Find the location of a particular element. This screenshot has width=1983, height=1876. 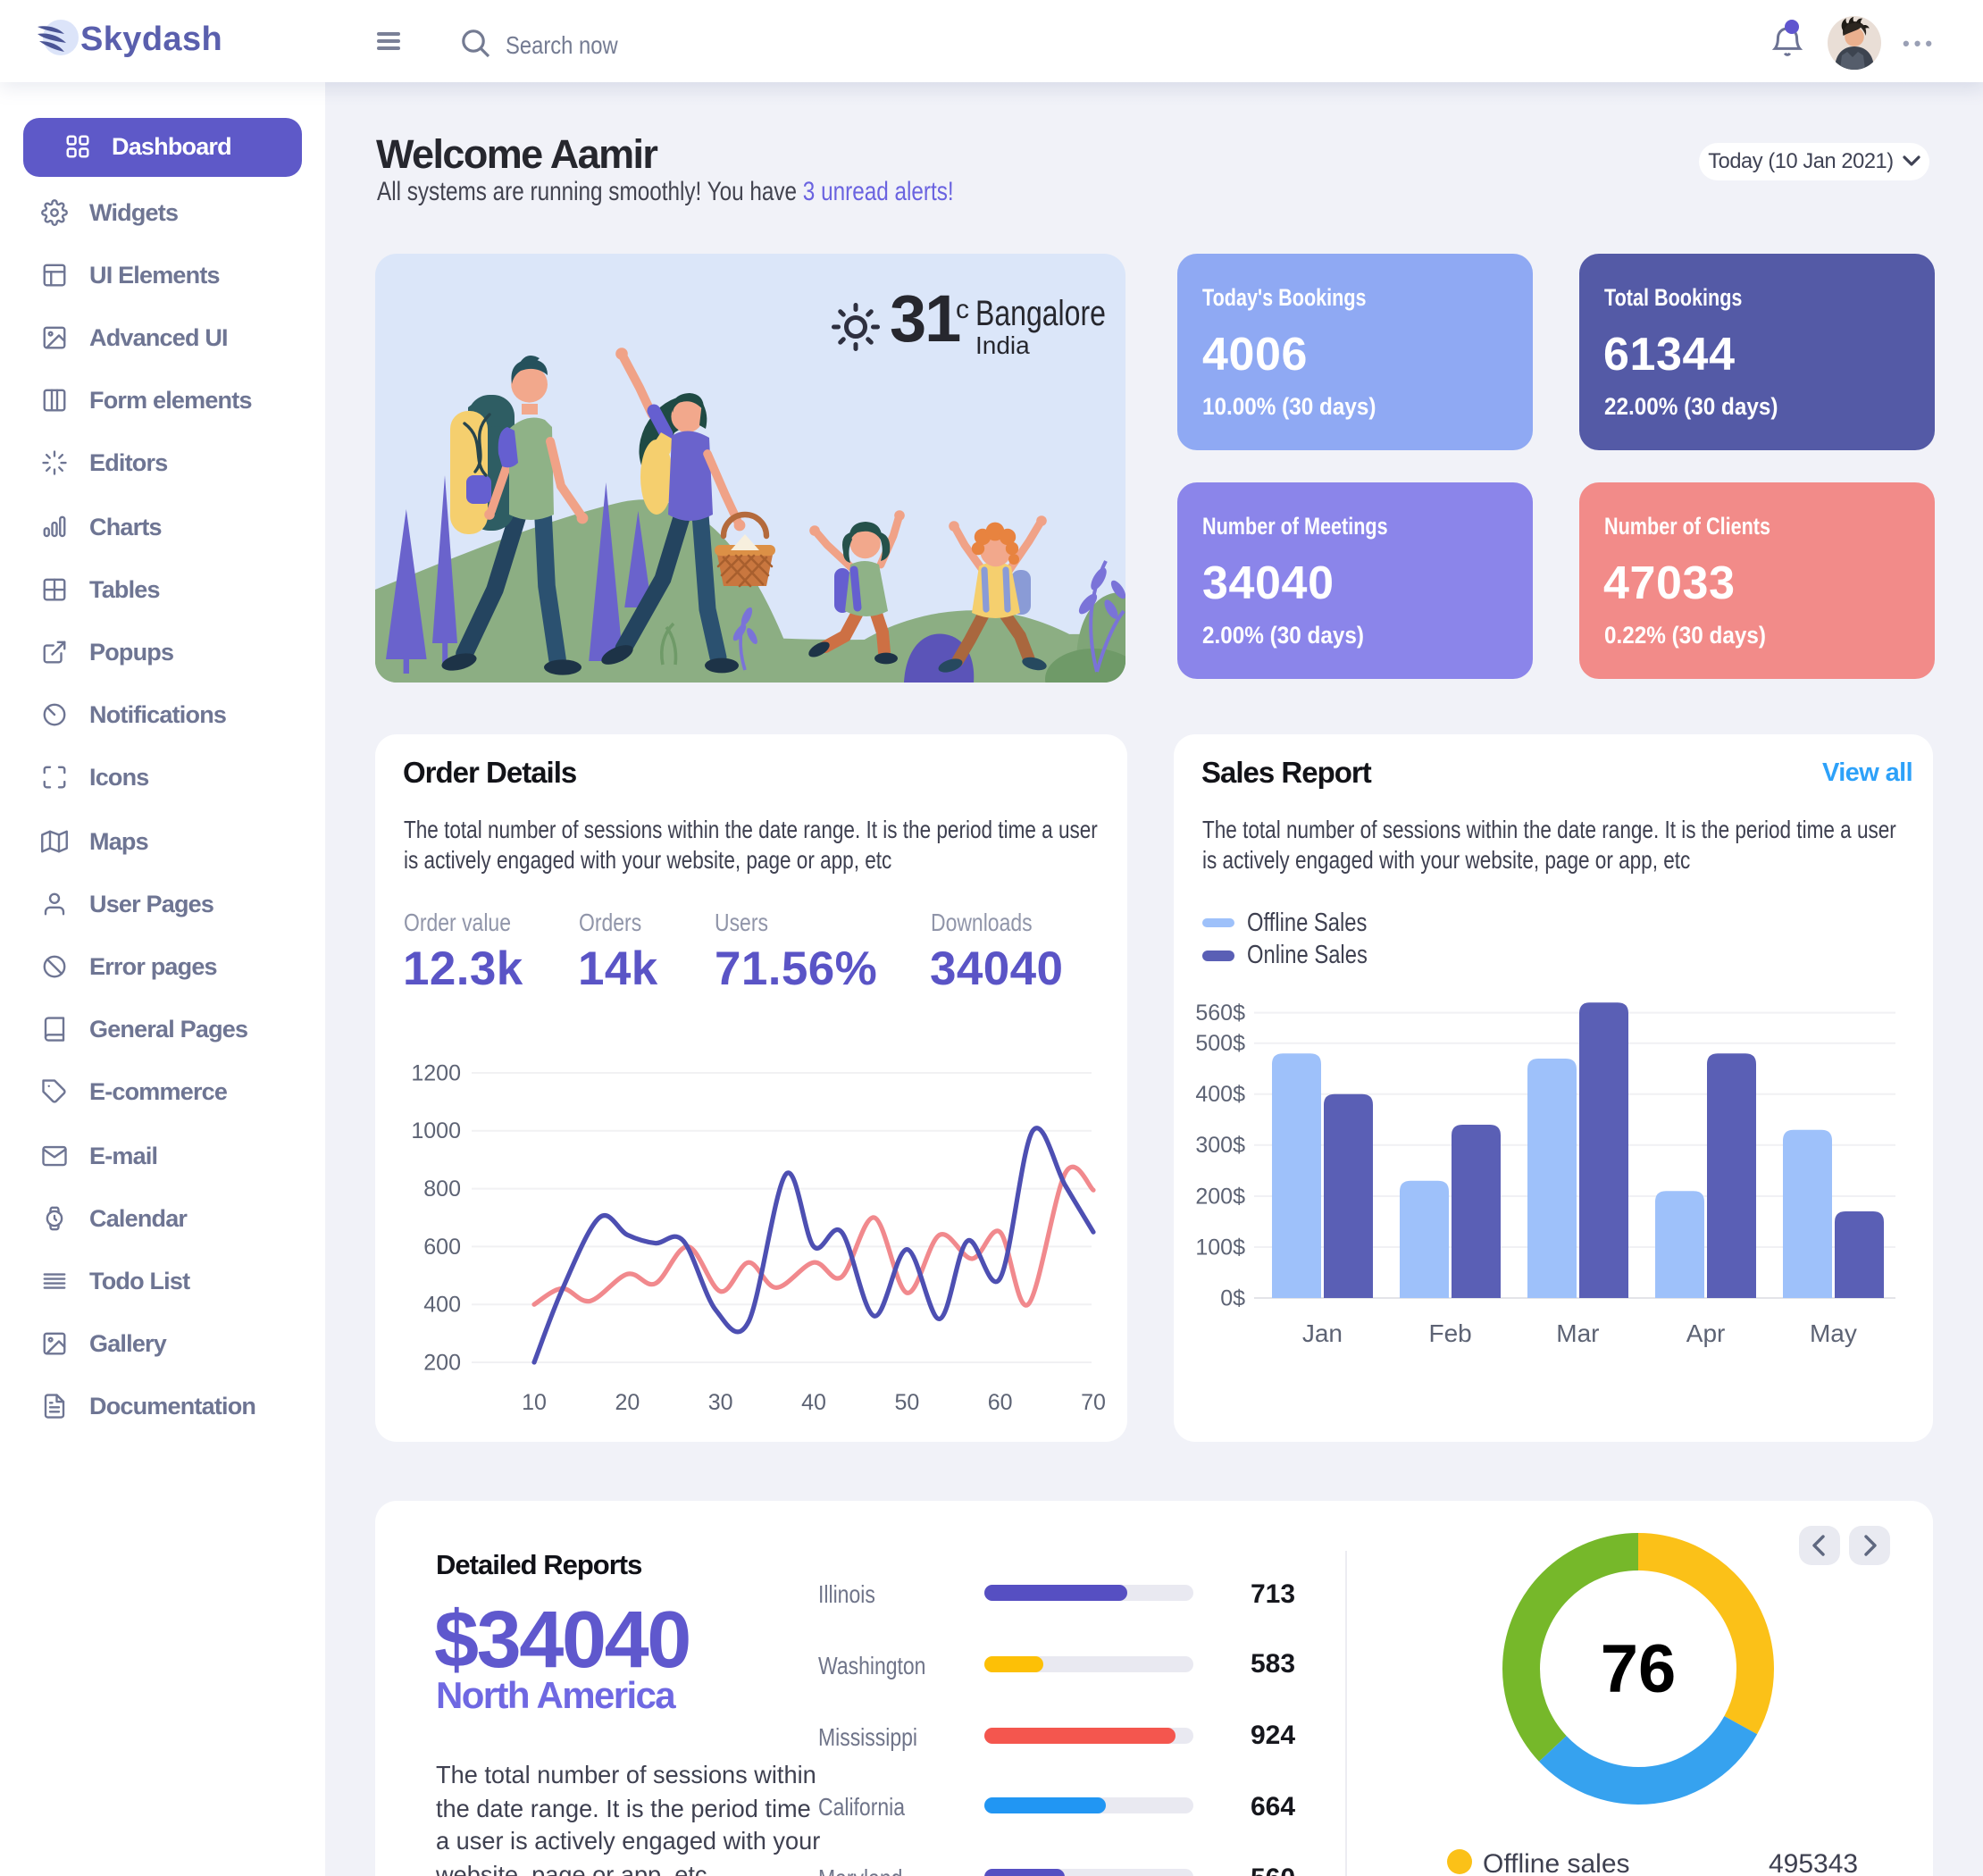

svg-text: Mar is located at coordinates (1577, 1332).